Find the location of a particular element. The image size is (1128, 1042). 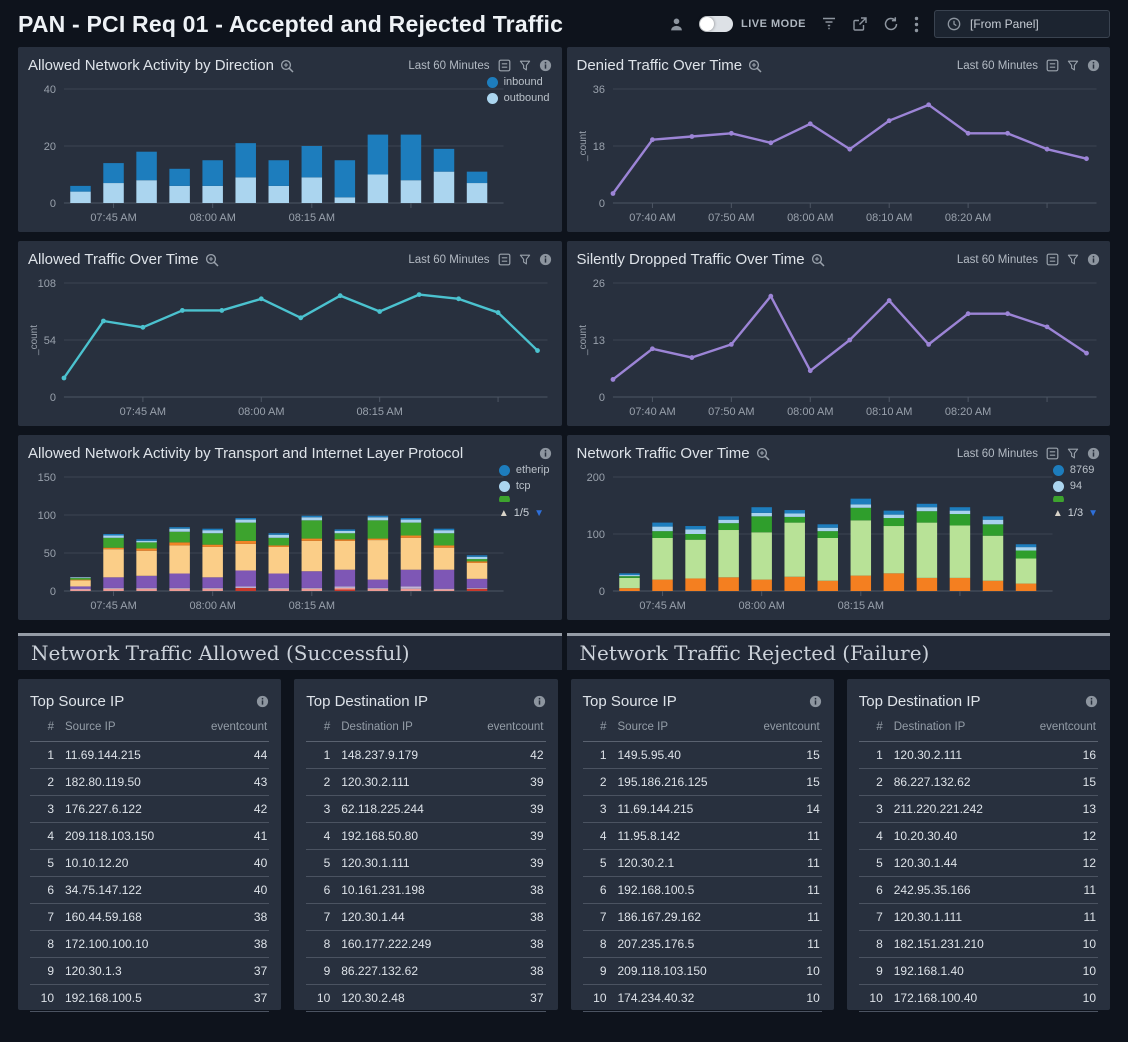

table-row: 3 62.118.225.244 39 is located at coordinates (426, 809).